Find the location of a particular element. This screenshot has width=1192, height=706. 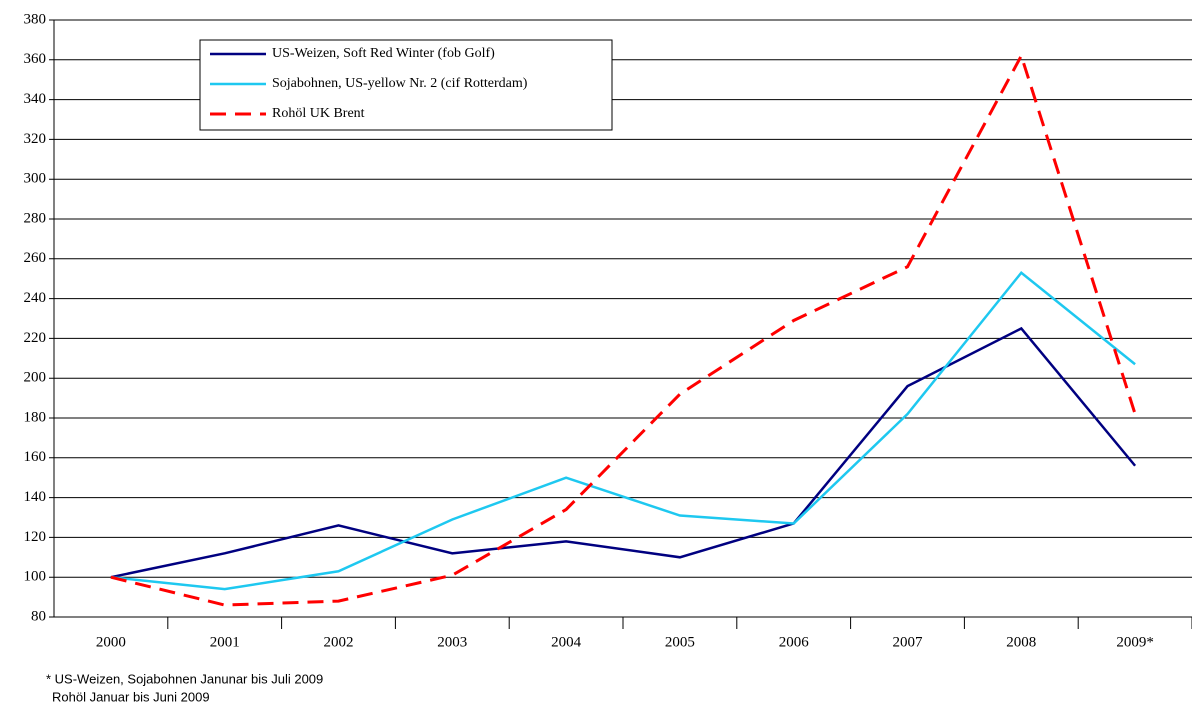

y-tick-label: 180 is located at coordinates (35, 417).